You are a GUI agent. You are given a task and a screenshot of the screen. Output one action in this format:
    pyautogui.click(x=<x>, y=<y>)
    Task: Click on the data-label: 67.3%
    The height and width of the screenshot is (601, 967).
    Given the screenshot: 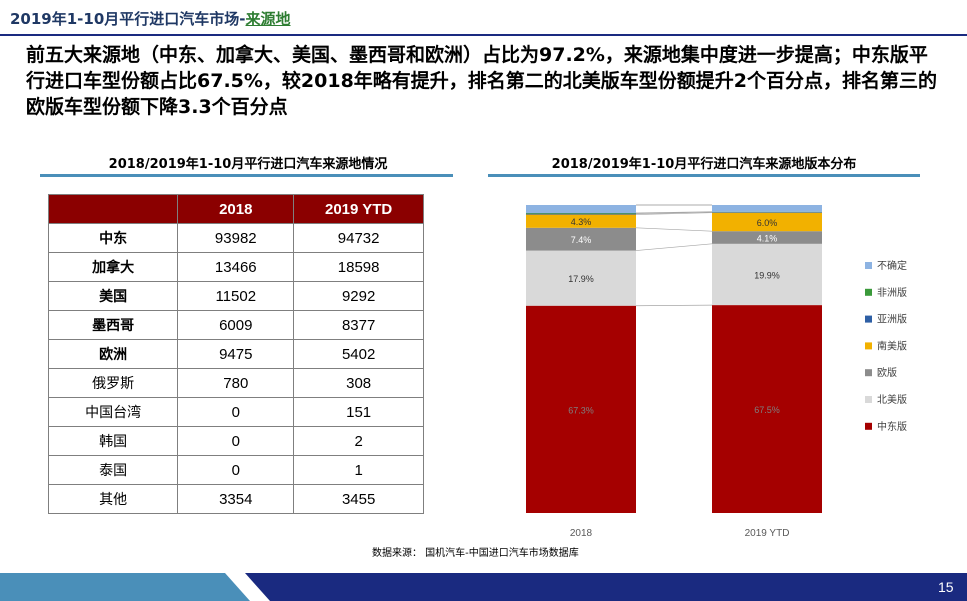 What is the action you would take?
    pyautogui.click(x=581, y=410)
    